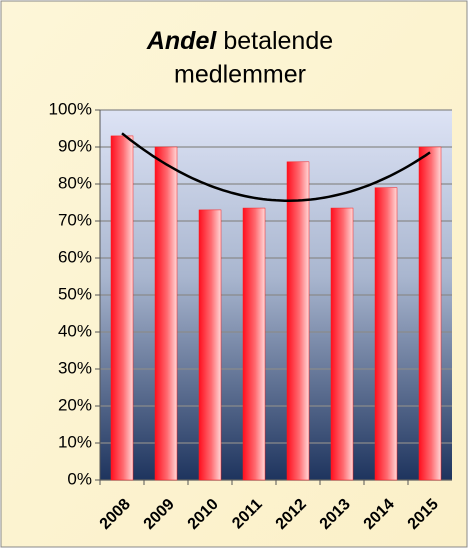  I want to click on chart-title: Andel betalende, so click(239, 41).